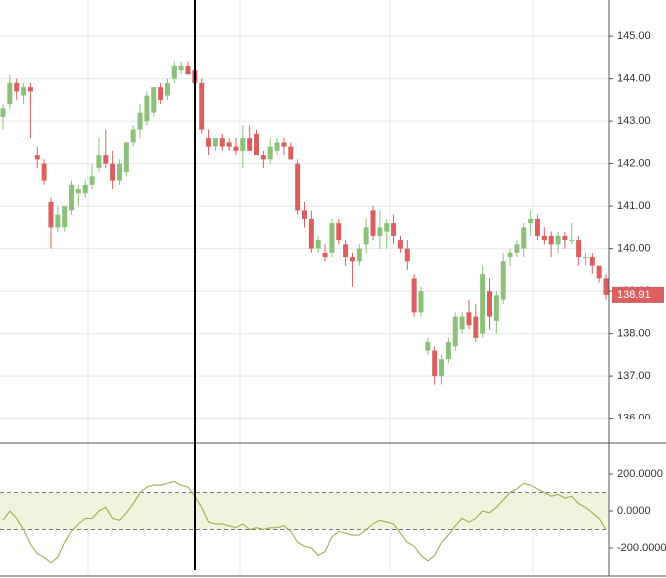  What do you see at coordinates (634, 511) in the screenshot?
I see `y-tick-label: 0.0000` at bounding box center [634, 511].